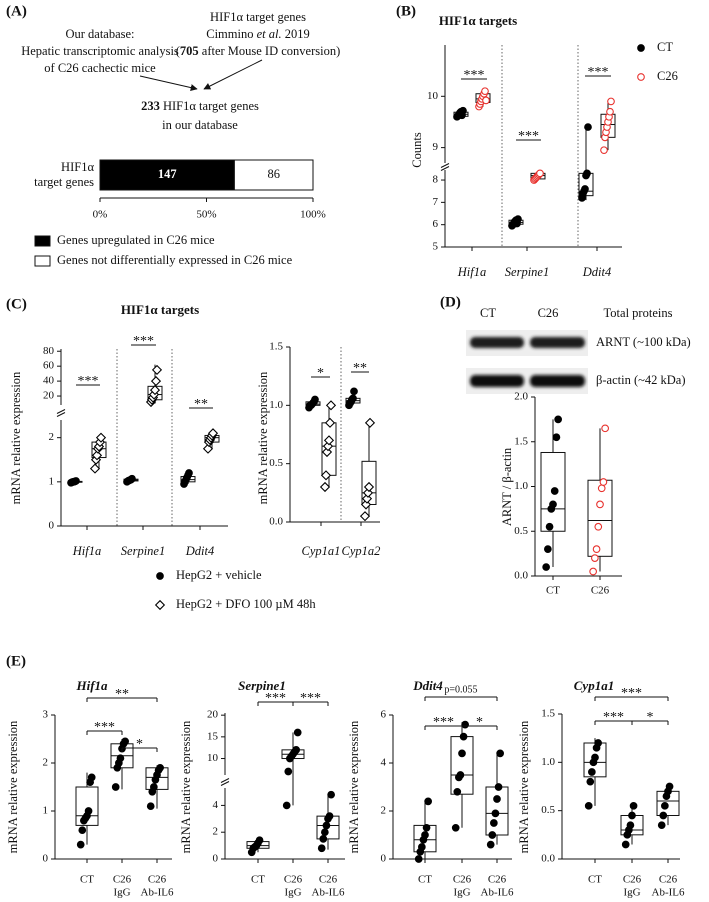  What do you see at coordinates (270, 51) in the screenshot?
I see `text-part: after Mouse ID conversion)` at bounding box center [270, 51].